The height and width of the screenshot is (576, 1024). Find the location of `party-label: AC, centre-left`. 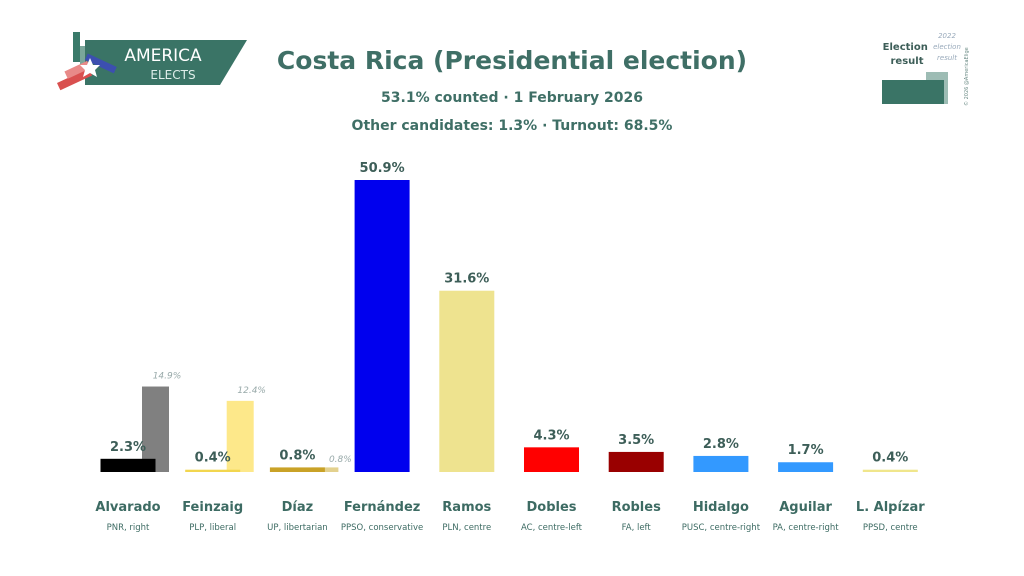

party-label: AC, centre-left is located at coordinates (552, 528).